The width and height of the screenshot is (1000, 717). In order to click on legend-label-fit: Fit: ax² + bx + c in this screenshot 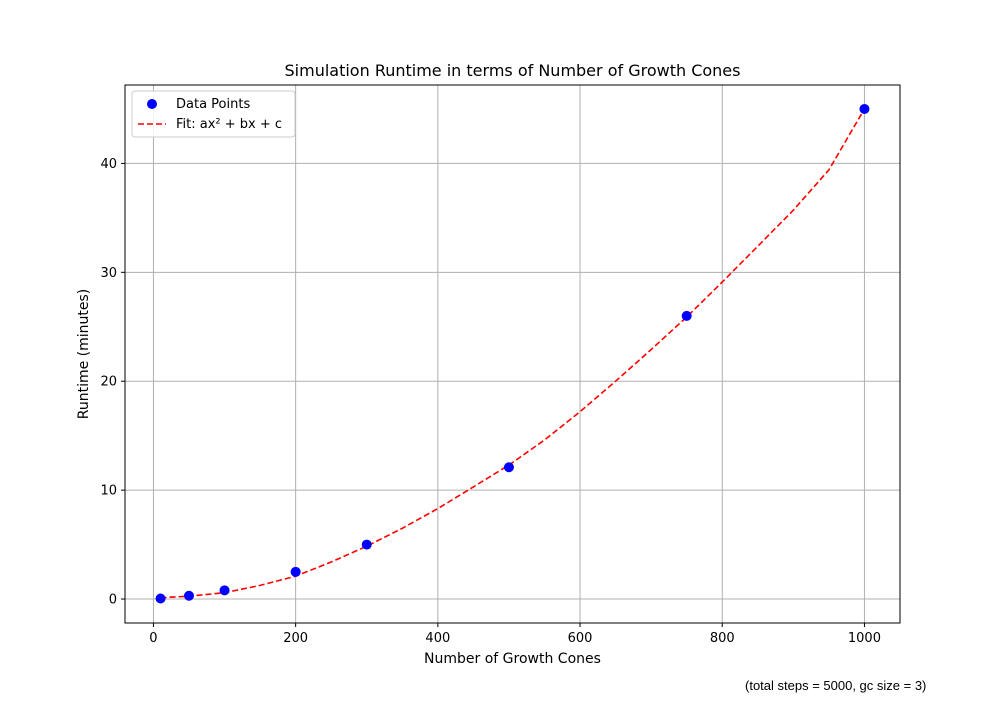, I will do `click(229, 124)`.